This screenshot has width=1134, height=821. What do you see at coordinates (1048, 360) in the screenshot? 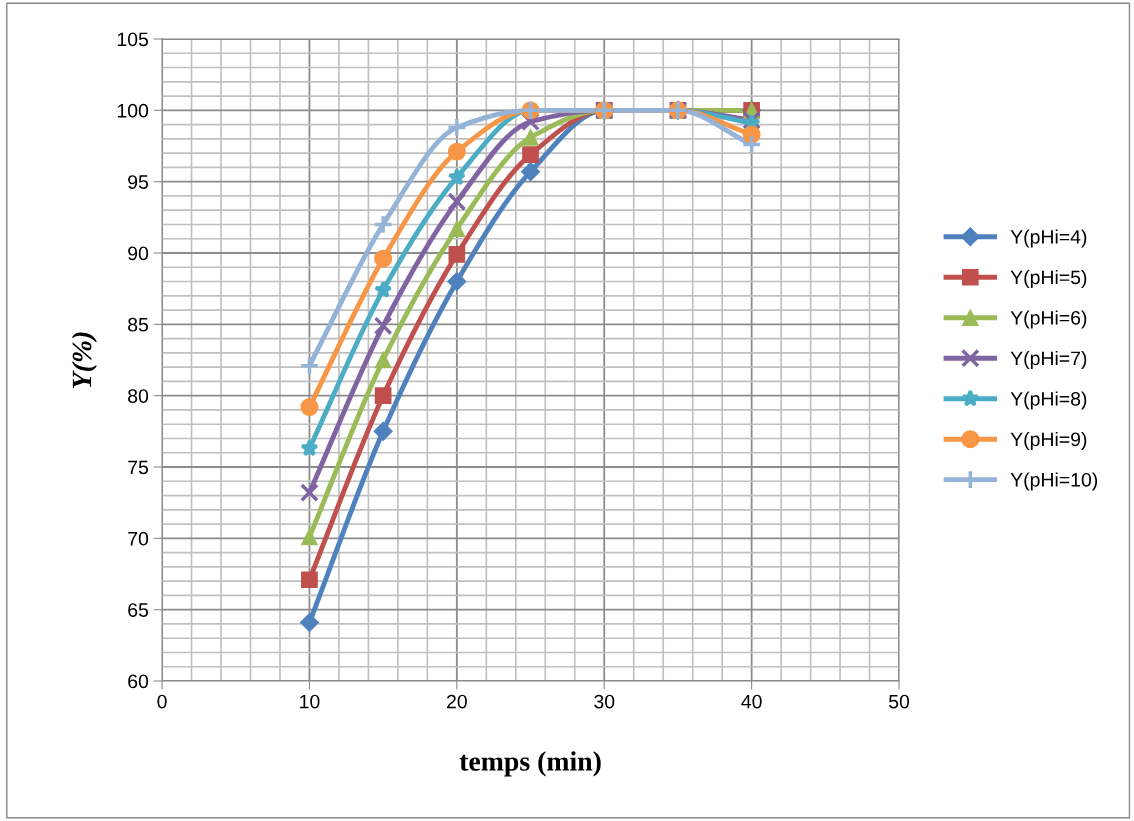
I see `legend-label: Y(pHi=7)` at bounding box center [1048, 360].